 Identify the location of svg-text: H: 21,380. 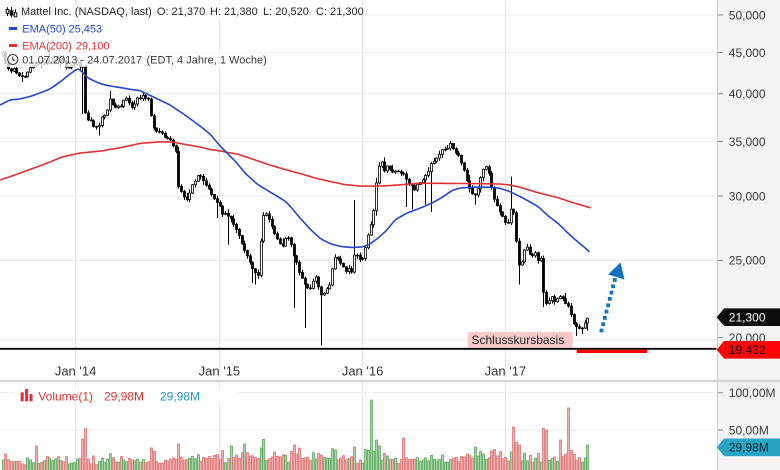
(234, 12).